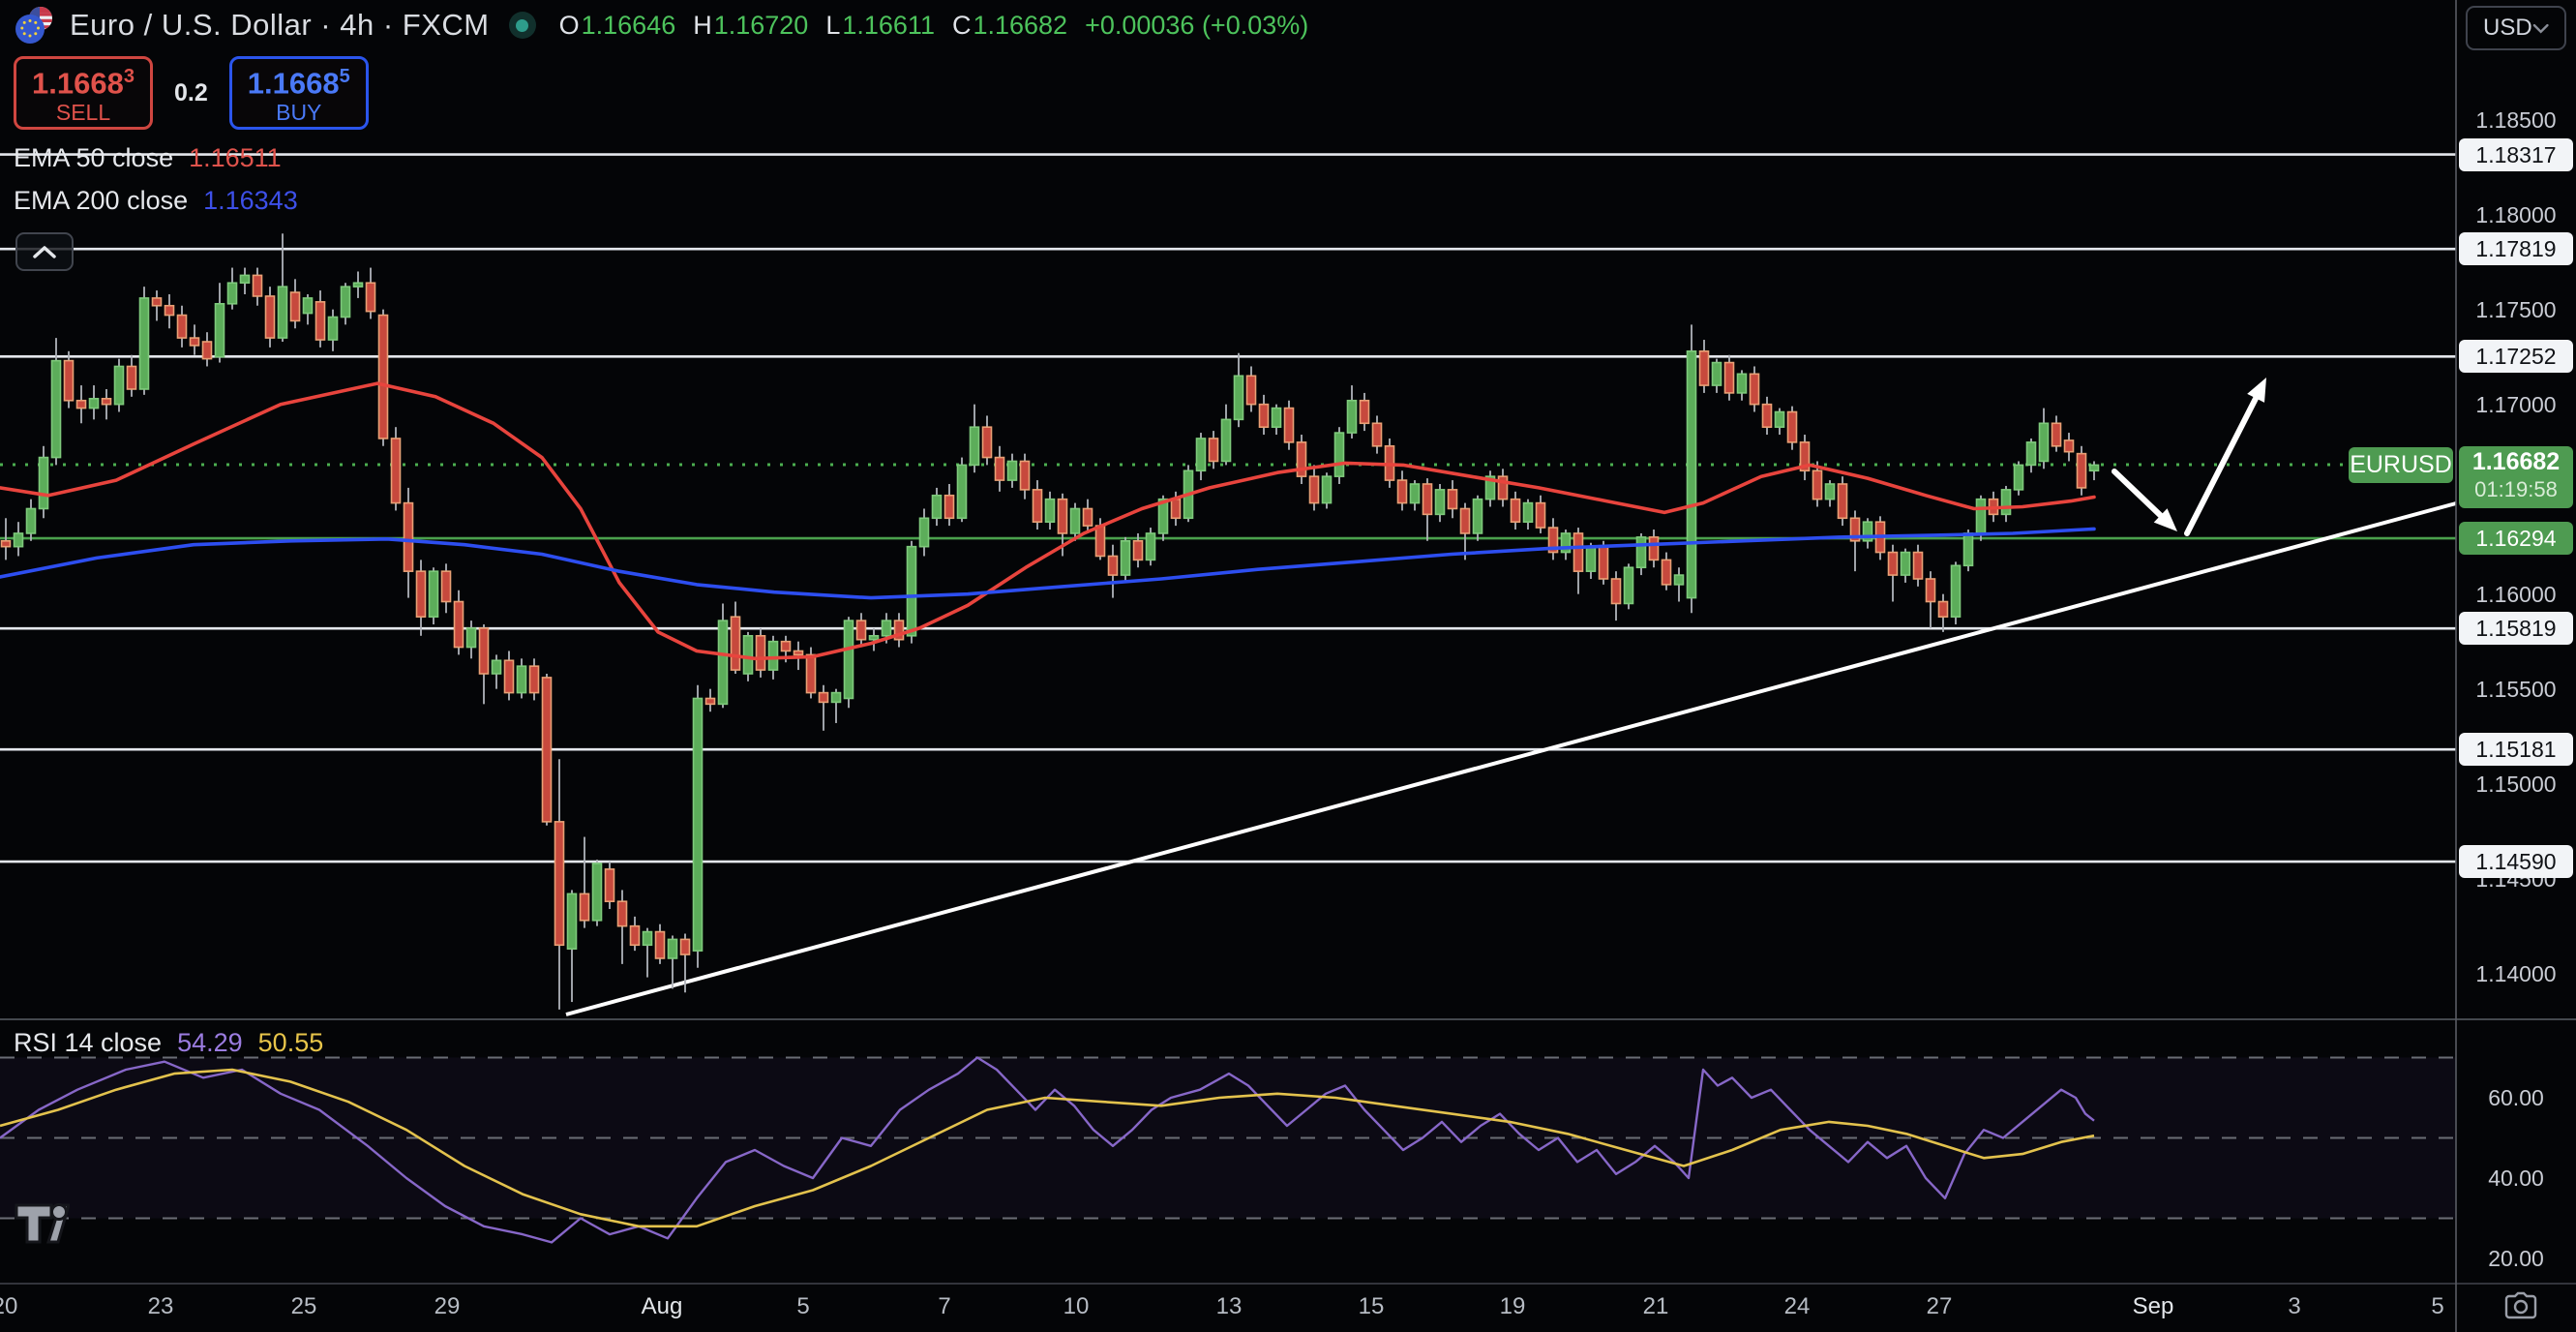  Describe the element at coordinates (210, 1042) in the screenshot. I see `rsi-value: 54.29` at that location.